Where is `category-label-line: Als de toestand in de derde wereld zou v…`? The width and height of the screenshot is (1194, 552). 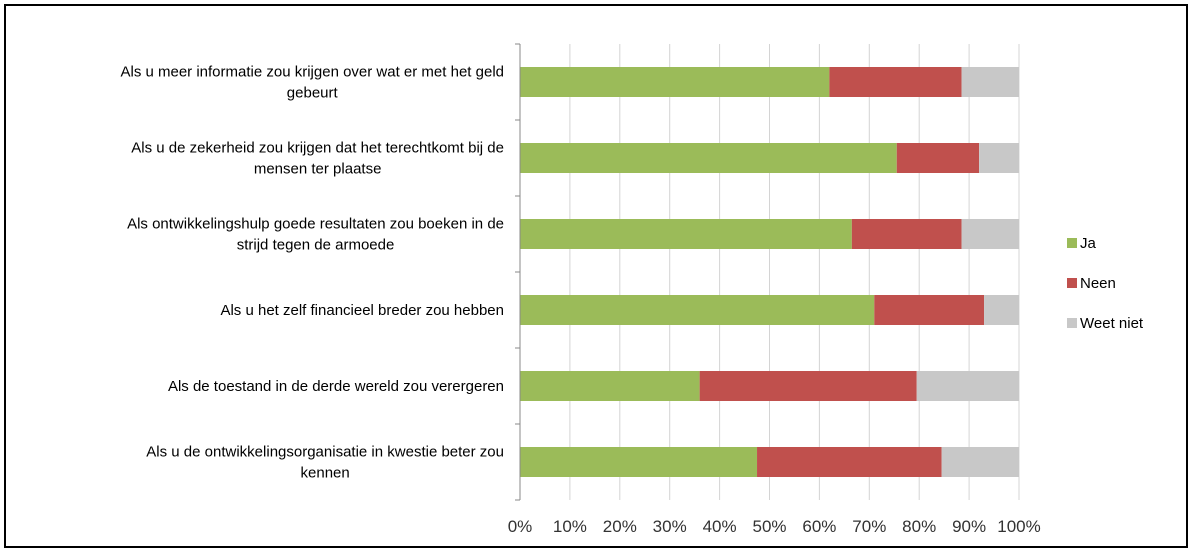
category-label-line: Als de toestand in de derde wereld zou v… is located at coordinates (336, 386).